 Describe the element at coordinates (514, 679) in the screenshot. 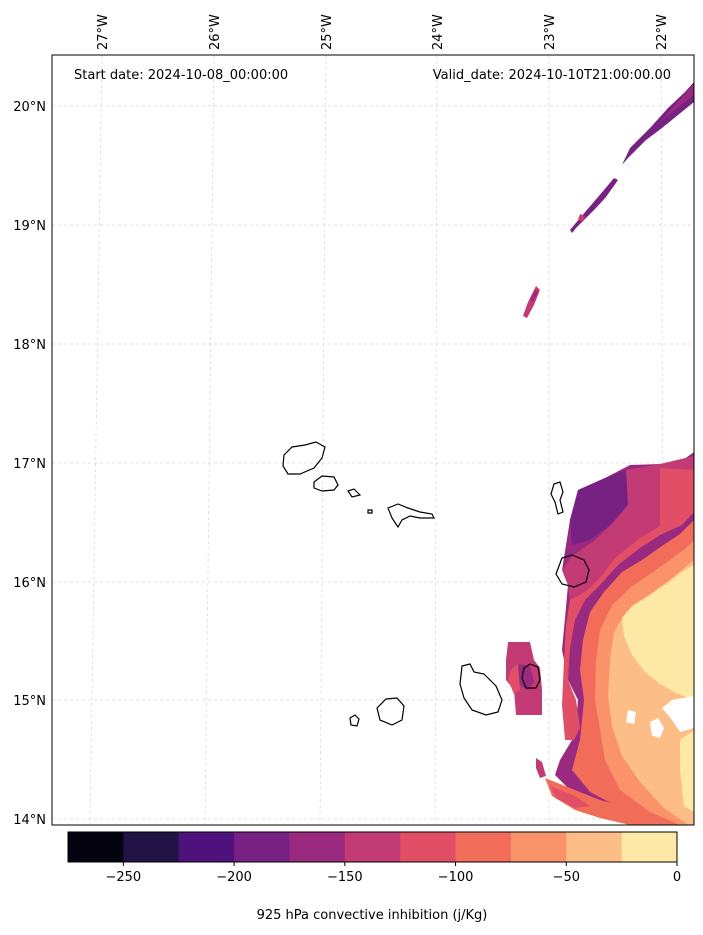

I see `cin-blob-fogo-red` at that location.